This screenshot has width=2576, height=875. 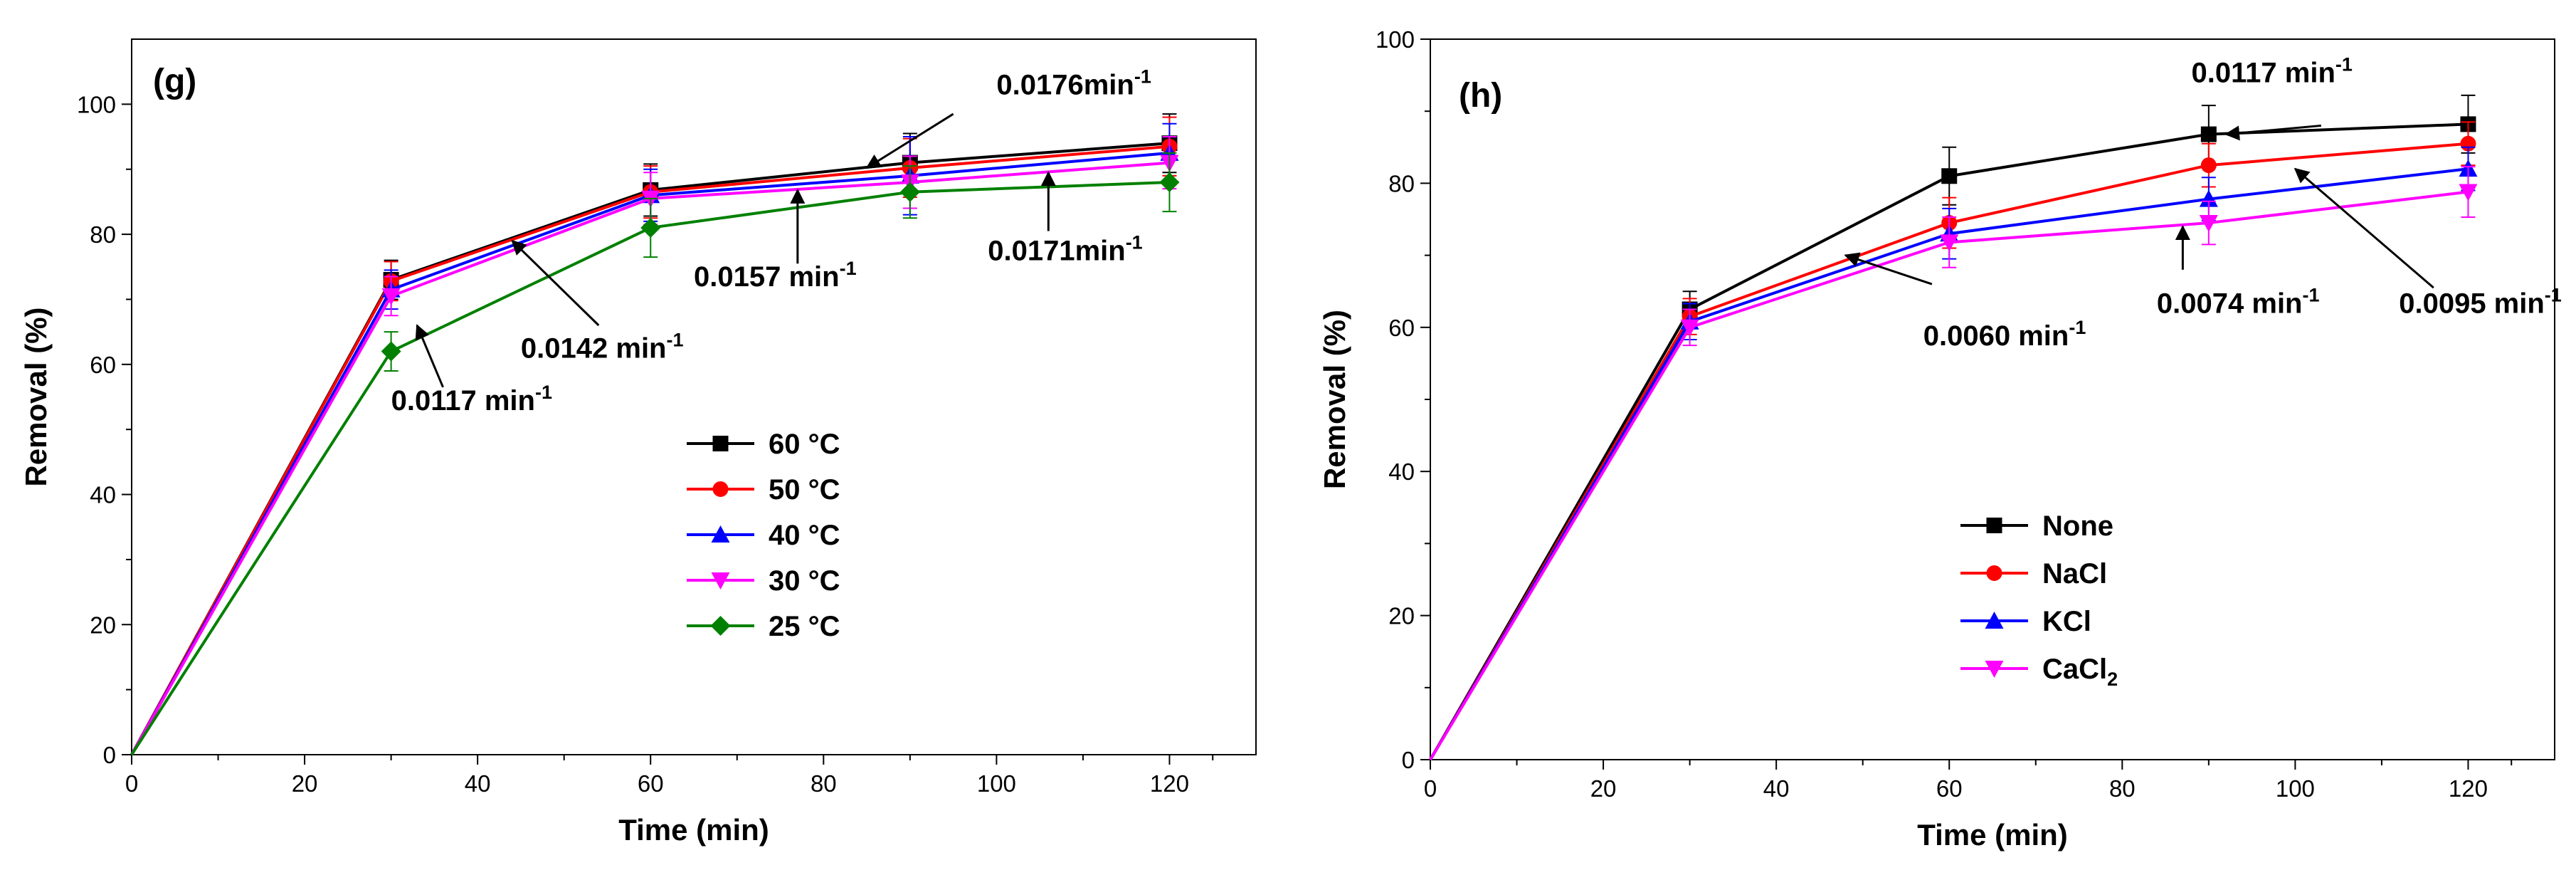 What do you see at coordinates (804, 581) in the screenshot?
I see `legend-label: 30 °C` at bounding box center [804, 581].